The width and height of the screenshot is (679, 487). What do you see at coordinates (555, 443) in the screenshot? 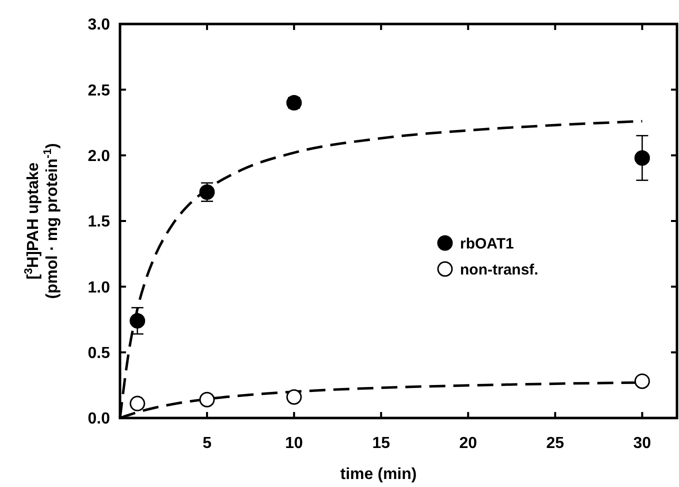
I see `x-tick-label: 25` at bounding box center [555, 443].